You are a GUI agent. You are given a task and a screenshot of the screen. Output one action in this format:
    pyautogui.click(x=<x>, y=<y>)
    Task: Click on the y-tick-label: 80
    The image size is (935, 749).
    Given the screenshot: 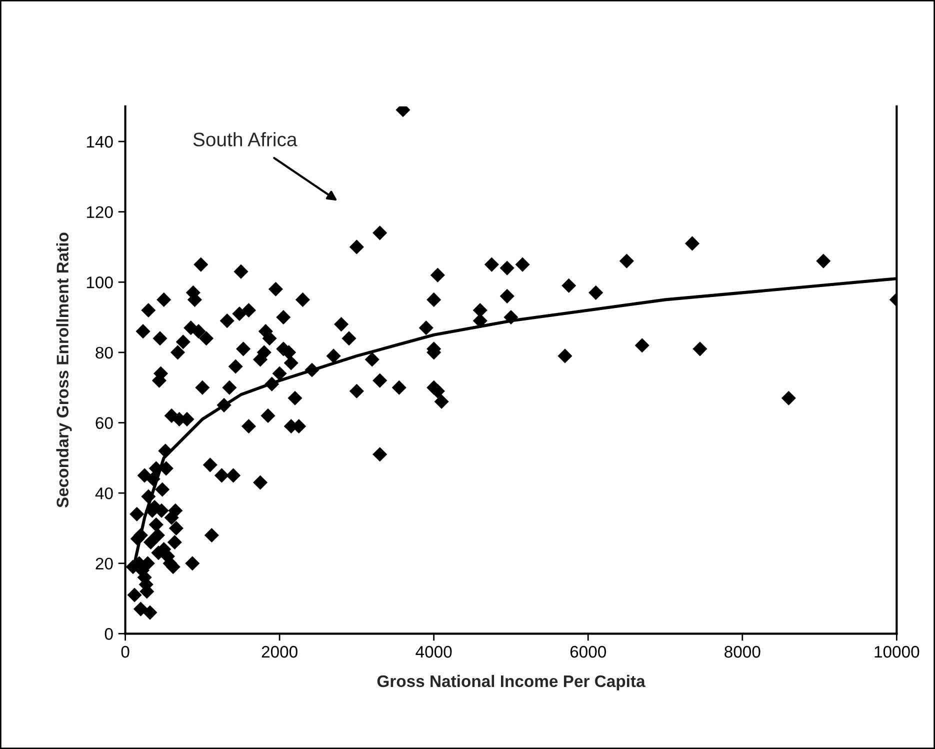 What is the action you would take?
    pyautogui.click(x=104, y=352)
    